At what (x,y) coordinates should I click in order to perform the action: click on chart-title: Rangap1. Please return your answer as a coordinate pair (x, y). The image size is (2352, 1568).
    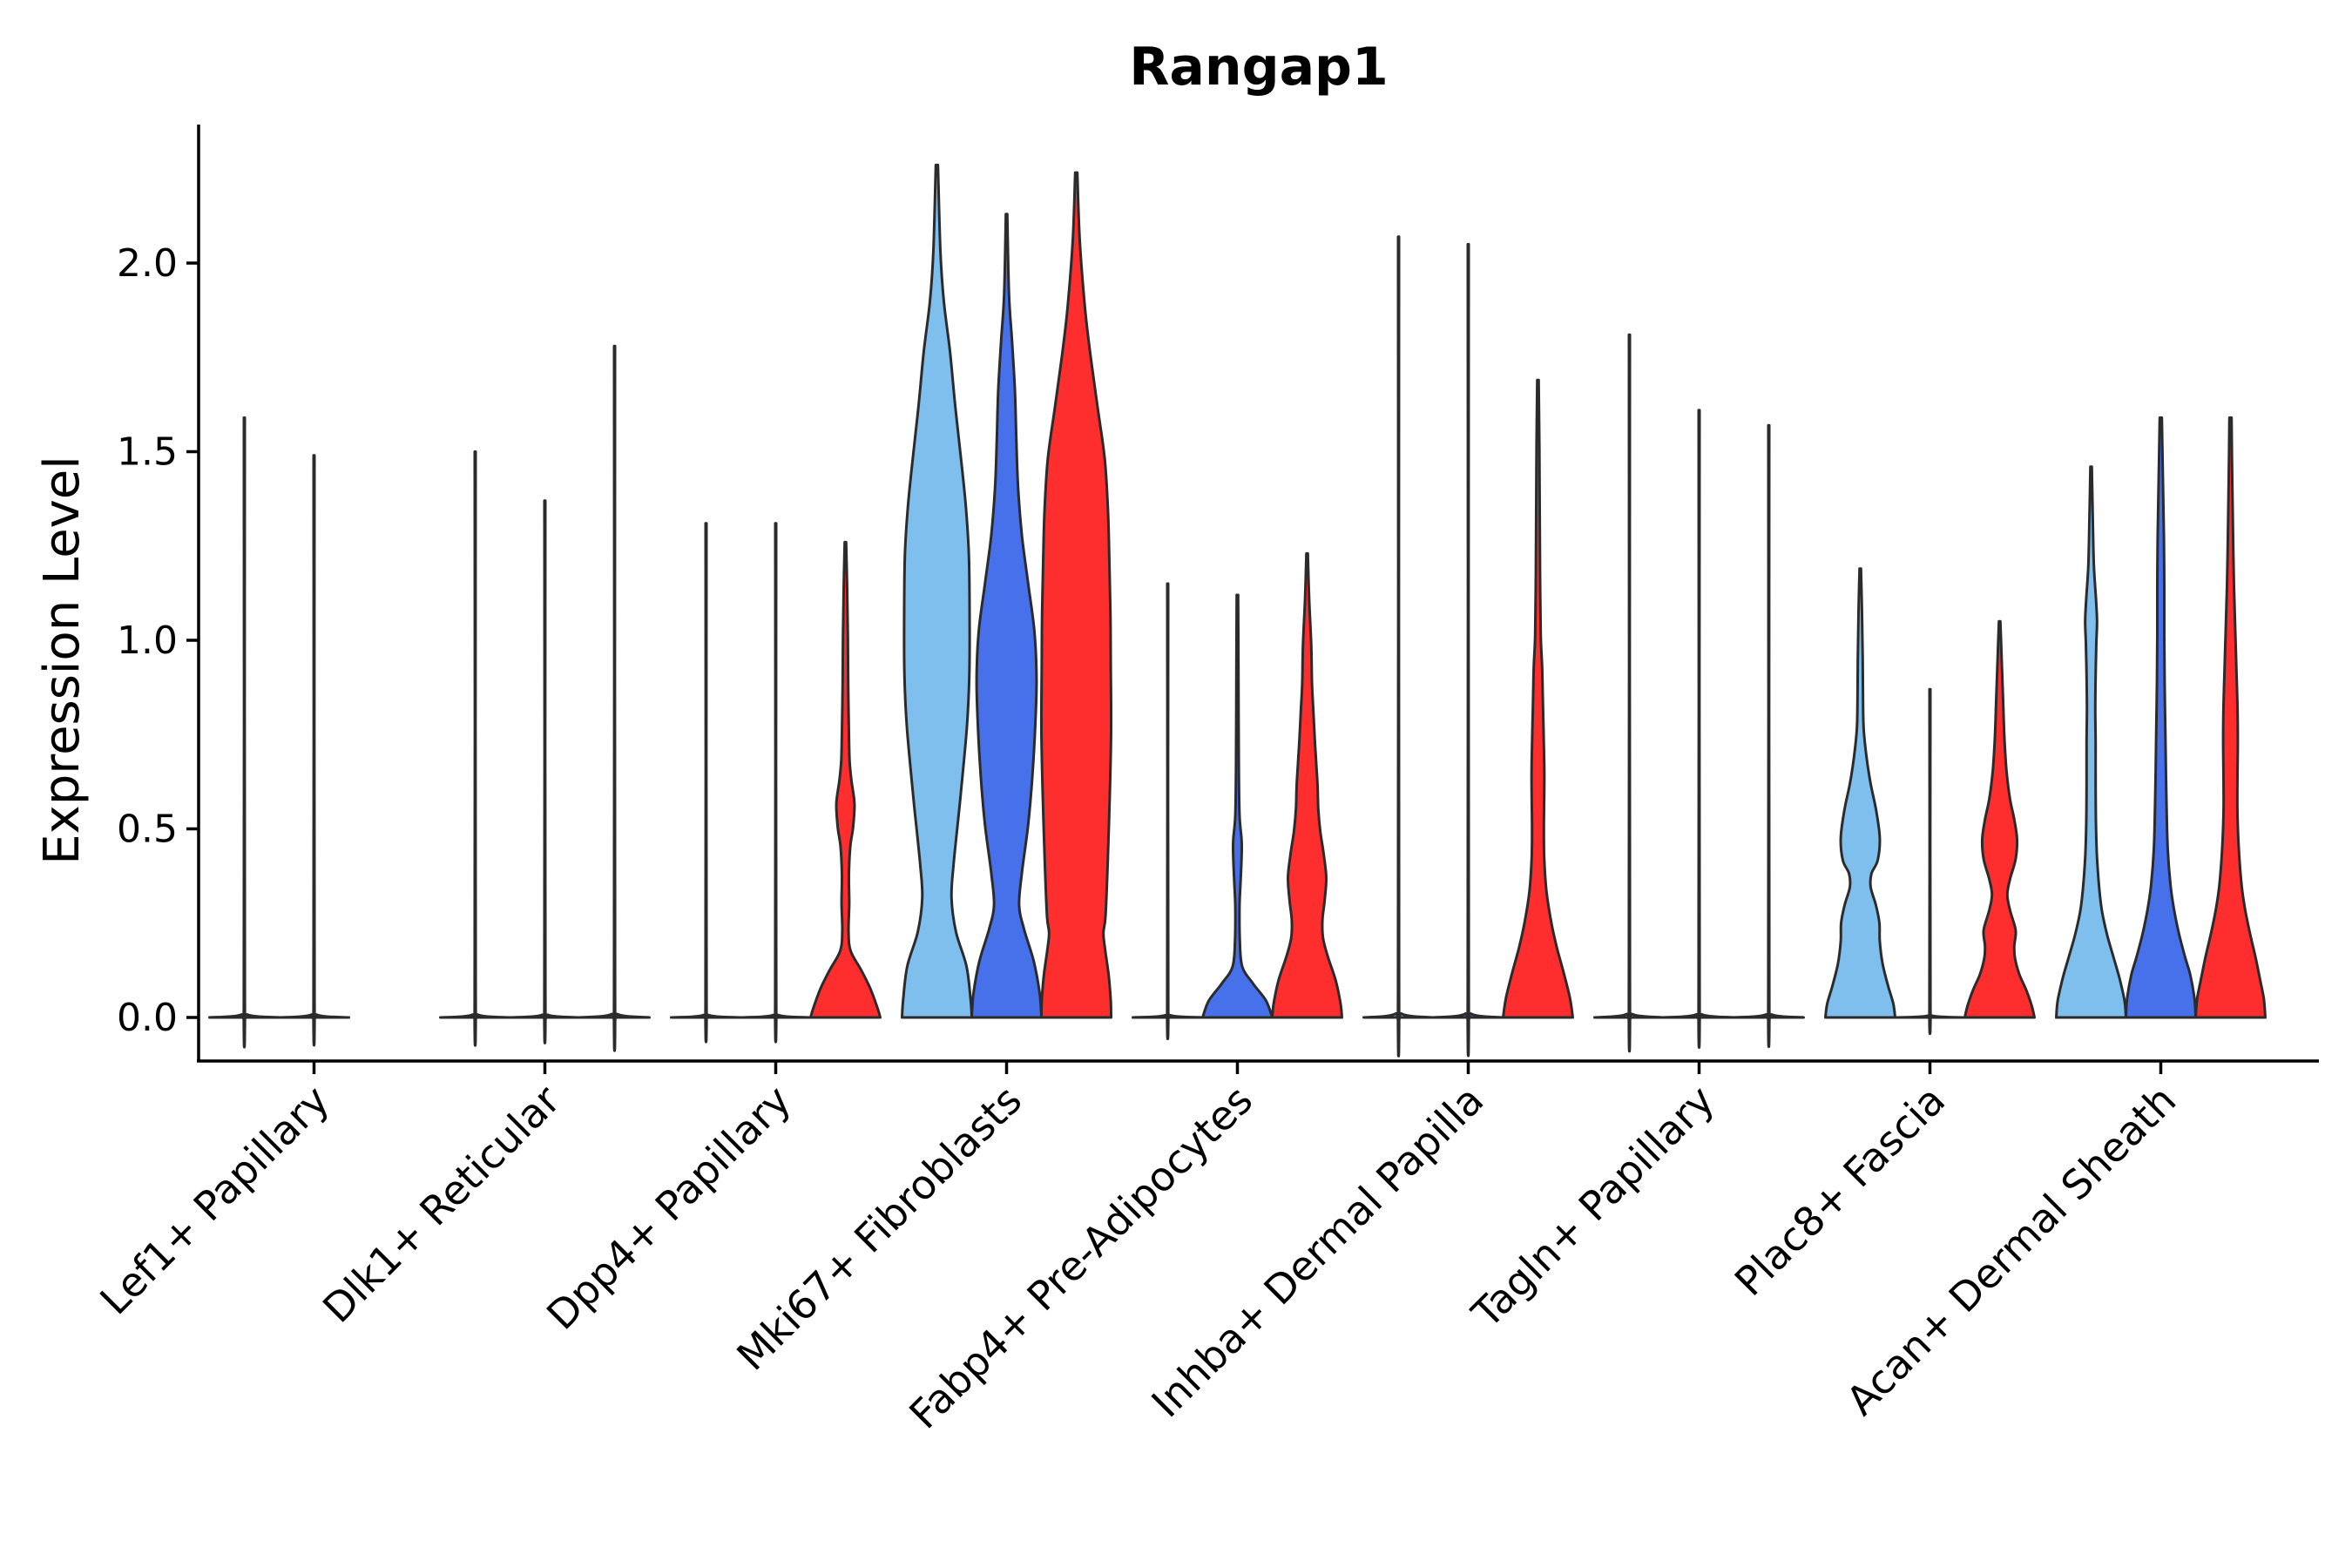
    Looking at the image, I should click on (1259, 67).